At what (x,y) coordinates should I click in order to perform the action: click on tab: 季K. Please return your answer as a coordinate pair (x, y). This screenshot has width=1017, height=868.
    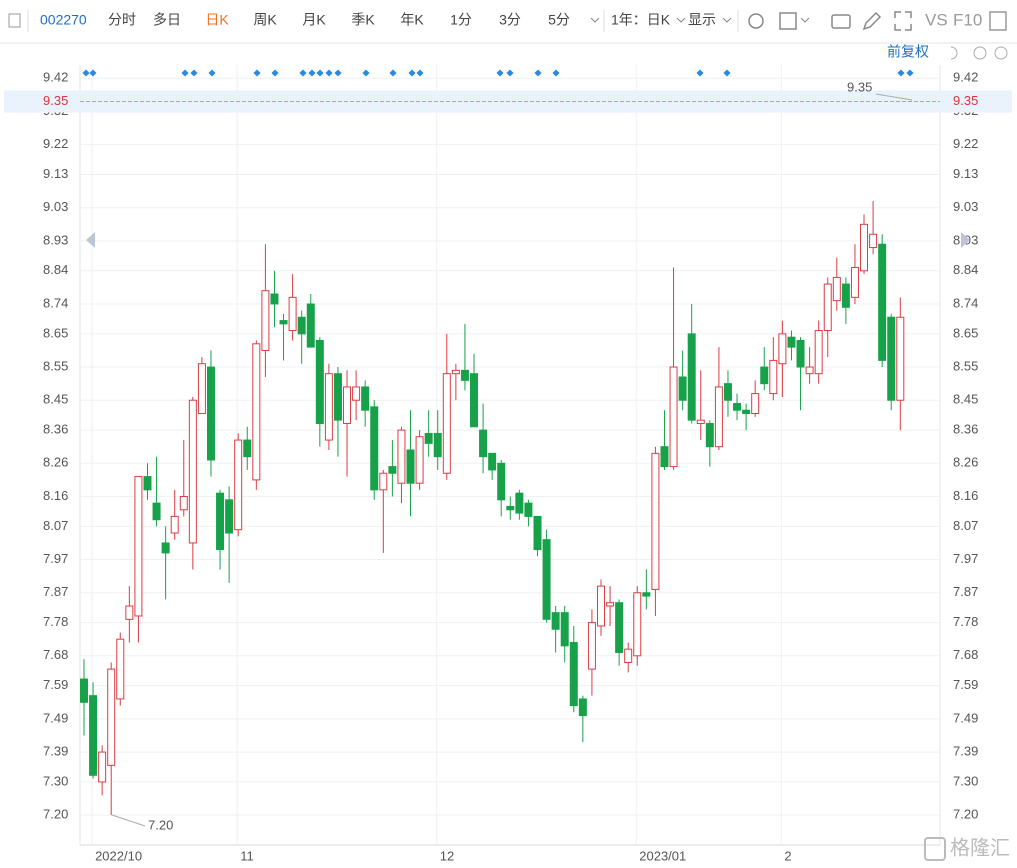
    Looking at the image, I should click on (363, 20).